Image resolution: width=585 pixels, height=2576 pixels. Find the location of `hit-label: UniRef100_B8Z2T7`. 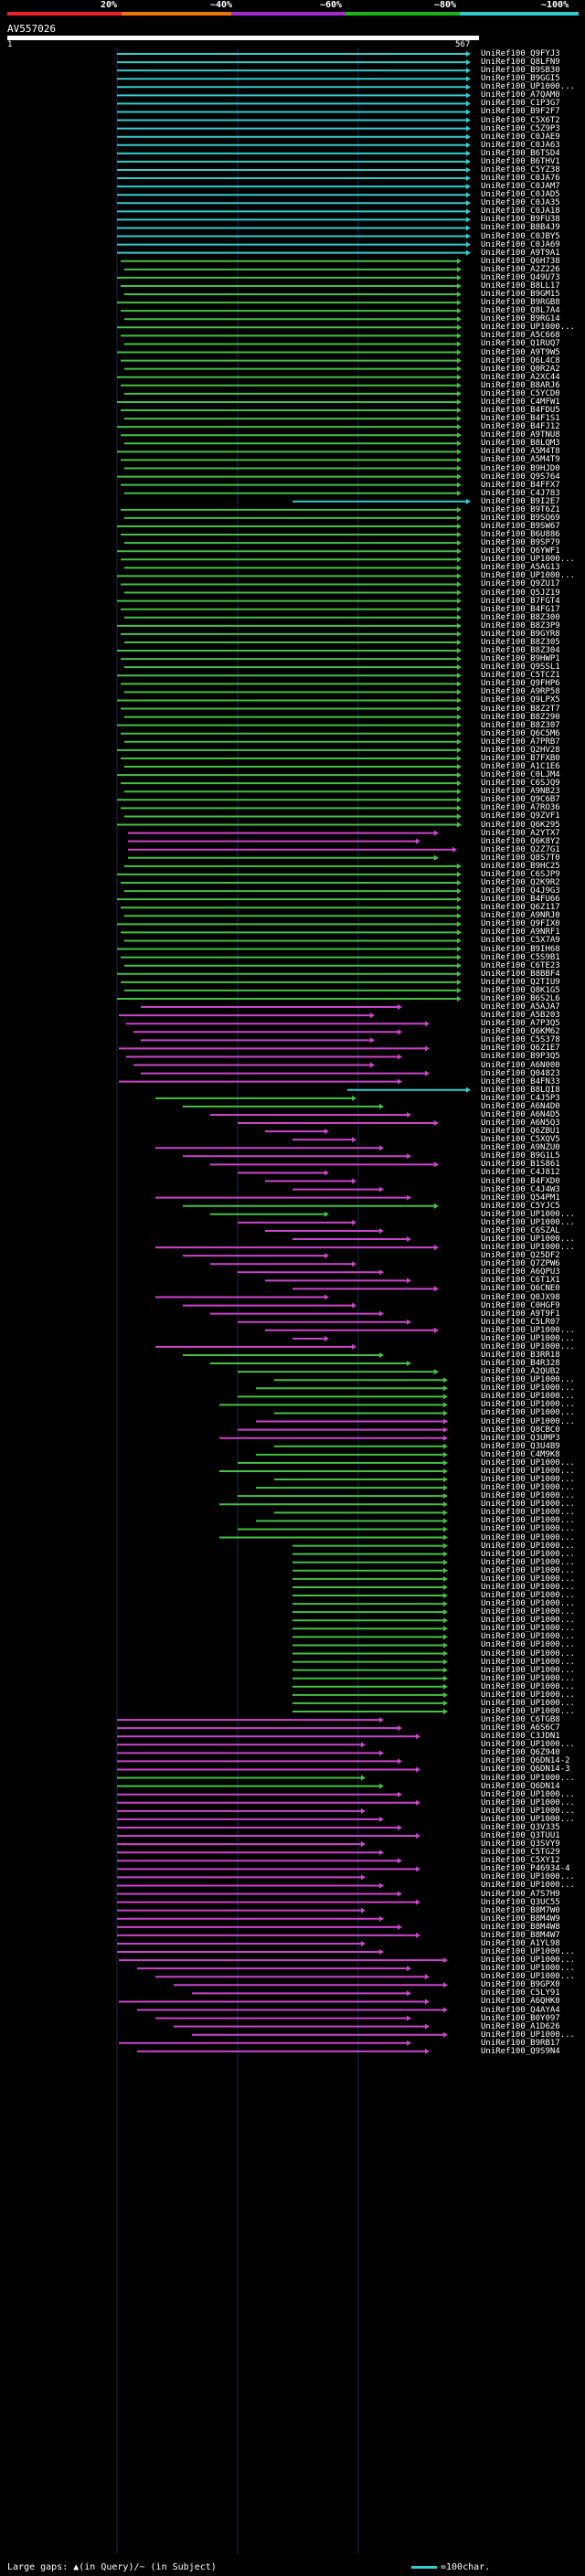

hit-label: UniRef100_B8Z2T7 is located at coordinates (520, 709).